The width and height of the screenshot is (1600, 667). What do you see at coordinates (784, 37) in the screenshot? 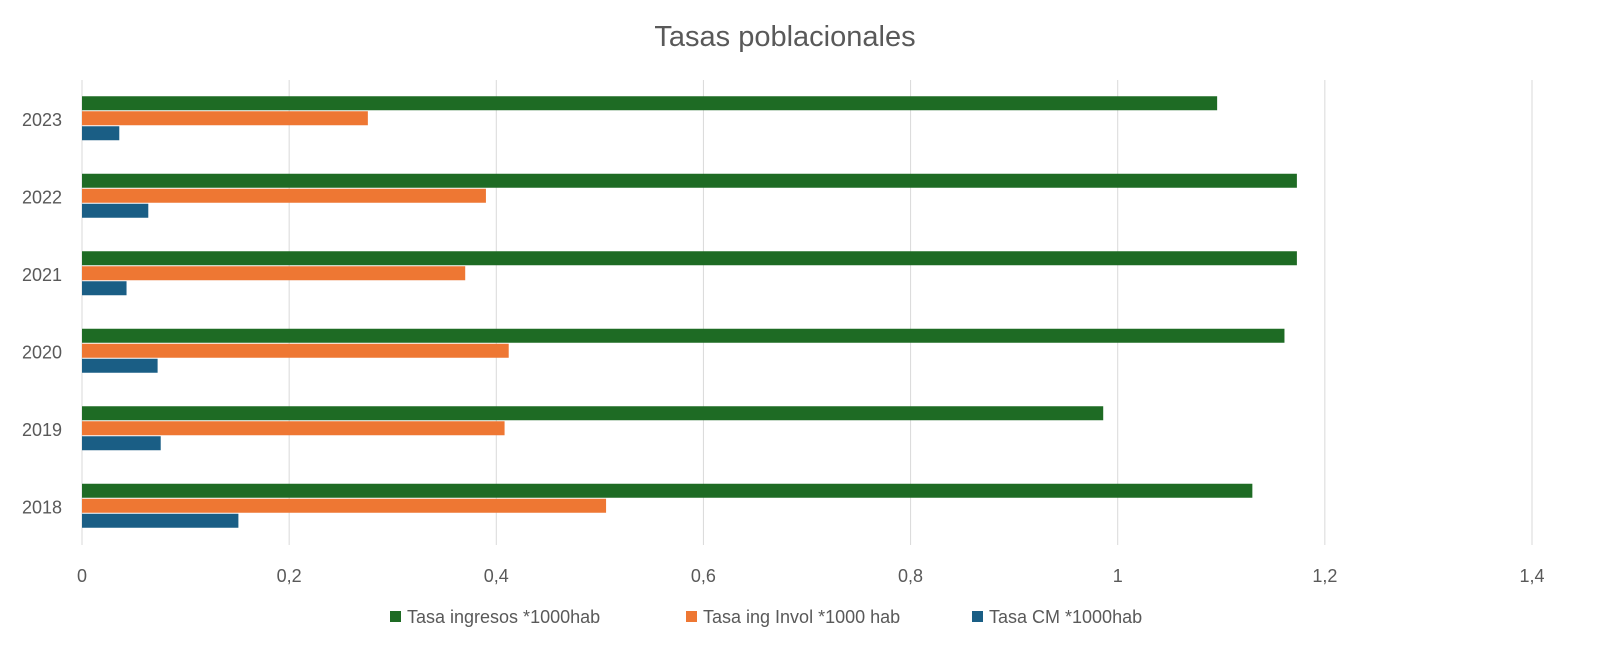
I see `chart-title: Tasas poblacionales` at bounding box center [784, 37].